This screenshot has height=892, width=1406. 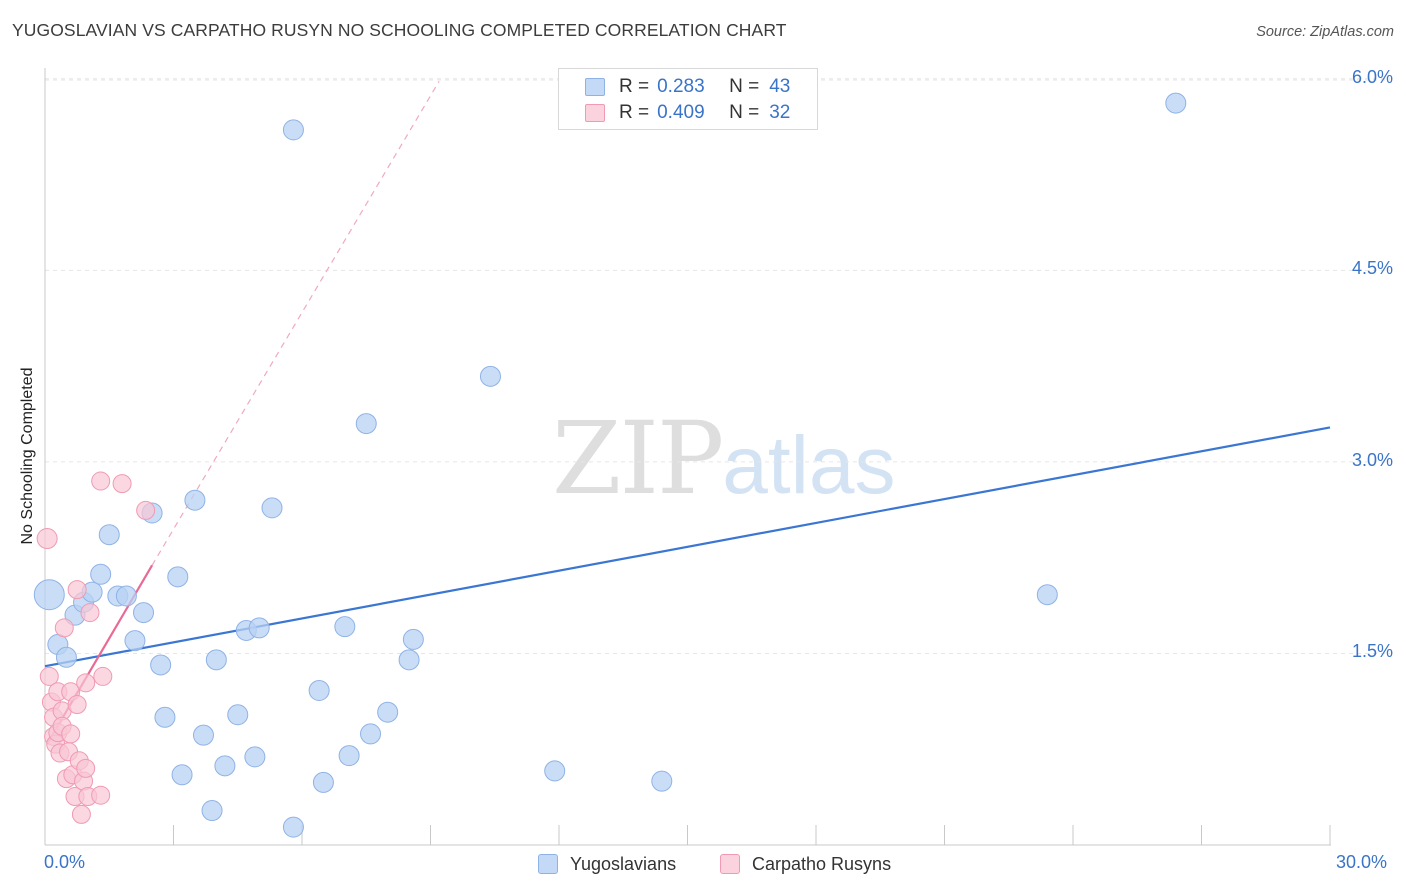 What do you see at coordinates (822, 863) in the screenshot?
I see `bottom-legend-label: Carpatho Rusyns` at bounding box center [822, 863].